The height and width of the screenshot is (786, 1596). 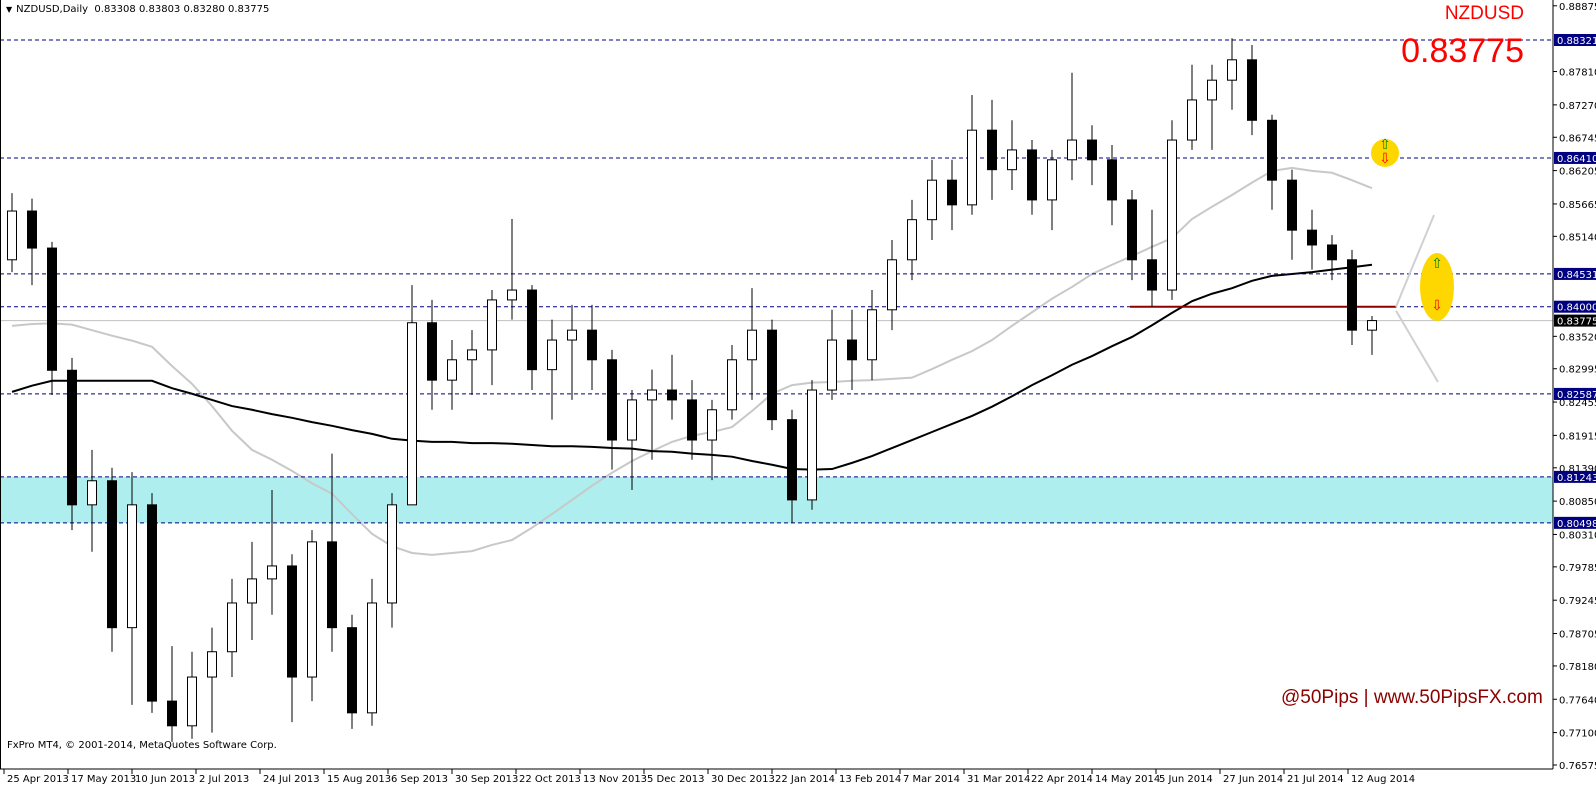 I want to click on bid-price-badge, so click(x=1575, y=320).